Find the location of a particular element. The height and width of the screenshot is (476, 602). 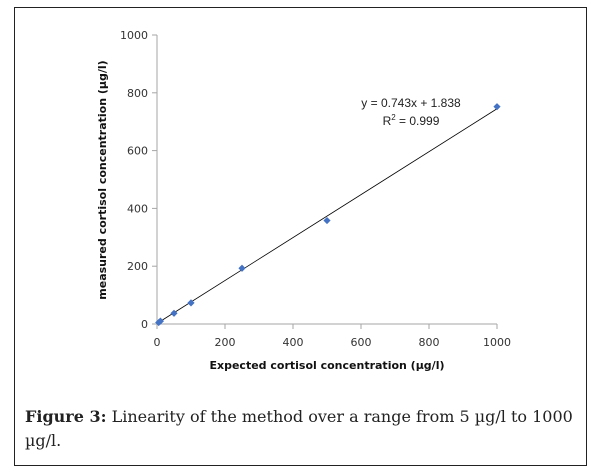

y-axis-title: measured cortisol concentration (µg/l) is located at coordinates (102, 179).